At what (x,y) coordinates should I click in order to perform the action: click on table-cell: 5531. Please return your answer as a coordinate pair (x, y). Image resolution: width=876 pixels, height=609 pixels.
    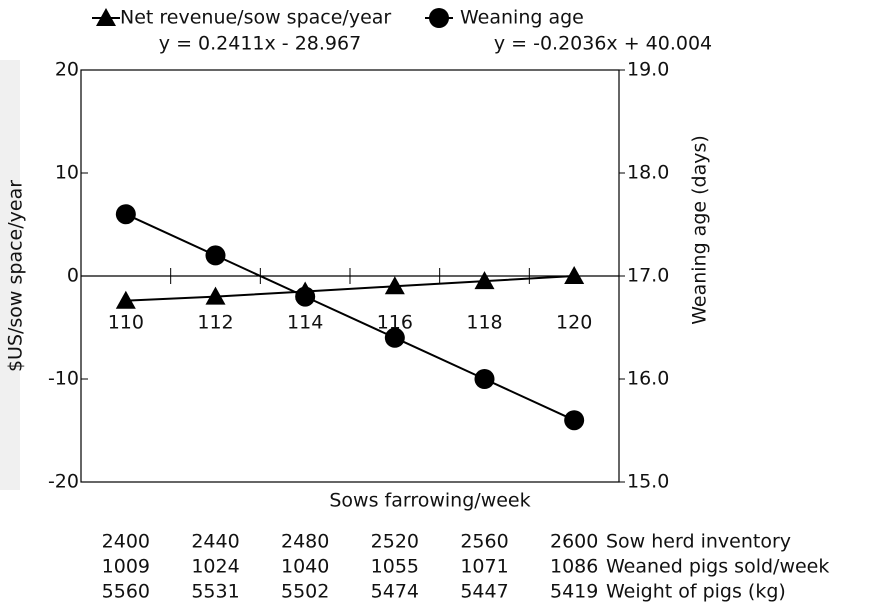
    Looking at the image, I should click on (215, 592).